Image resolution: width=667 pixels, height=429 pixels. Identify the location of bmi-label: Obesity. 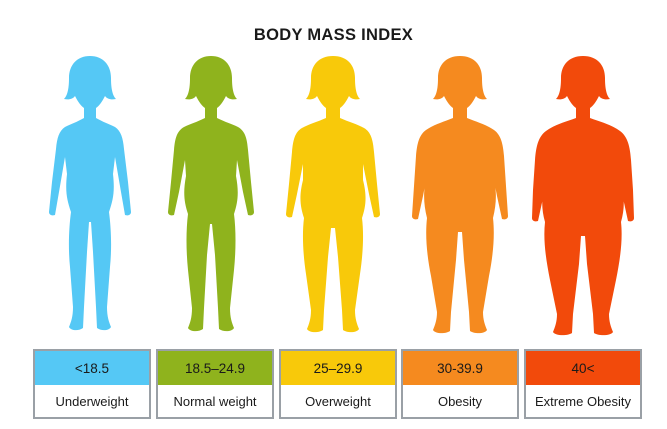
(460, 401).